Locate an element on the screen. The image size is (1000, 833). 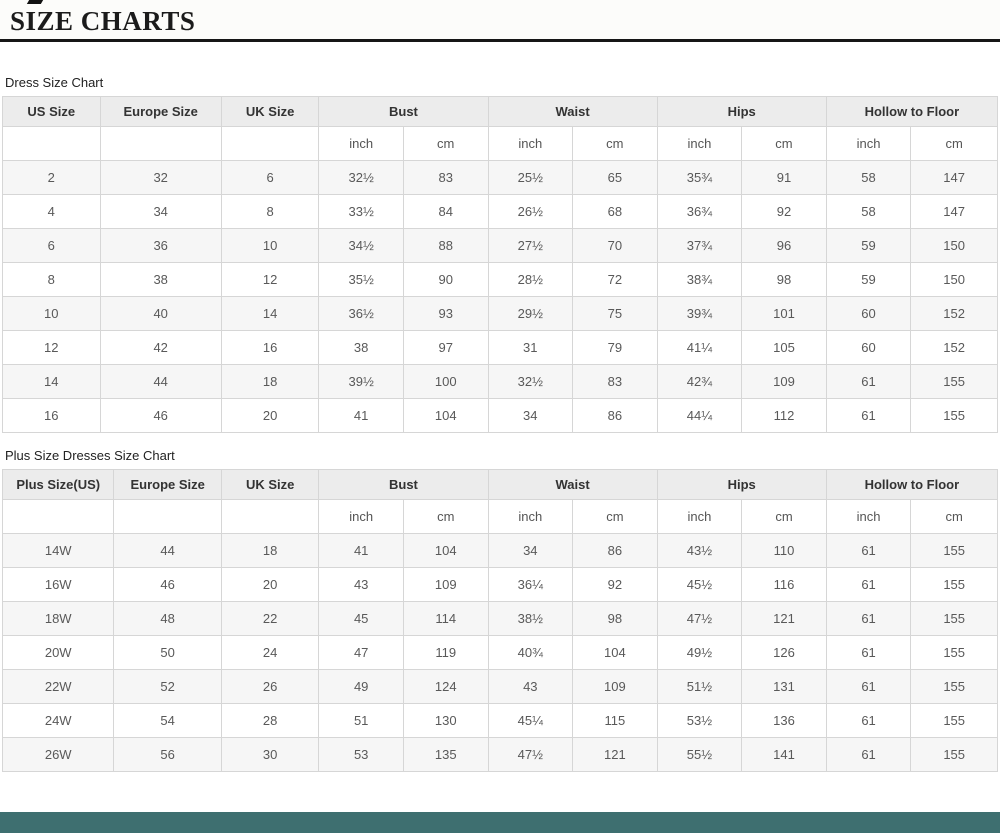
plus-size-caption: Plus Size Dresses Size Chart is located at coordinates (90, 455).